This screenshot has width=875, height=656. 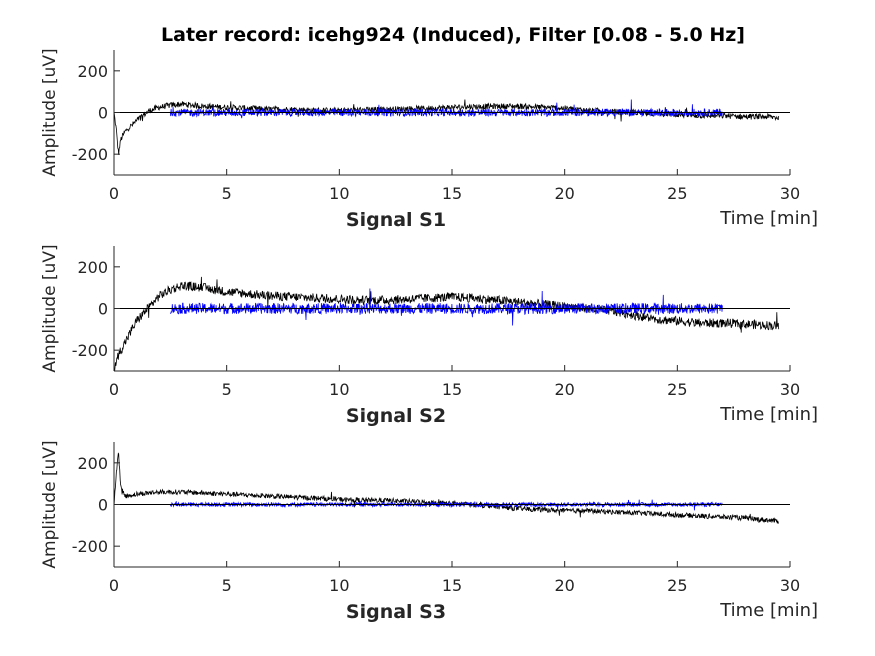 I want to click on subplot-title: Signal S1, so click(x=396, y=220).